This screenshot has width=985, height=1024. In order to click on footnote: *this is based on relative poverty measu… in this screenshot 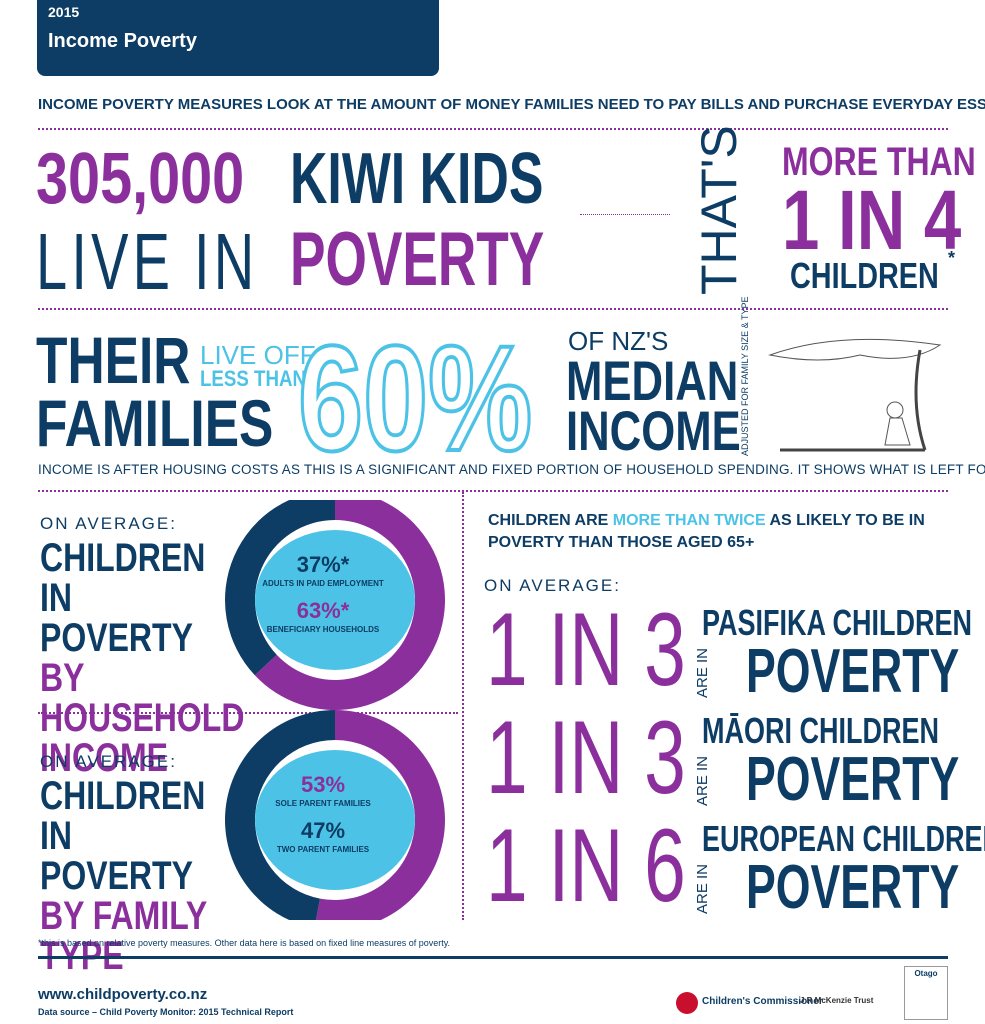, I will do `click(244, 943)`.